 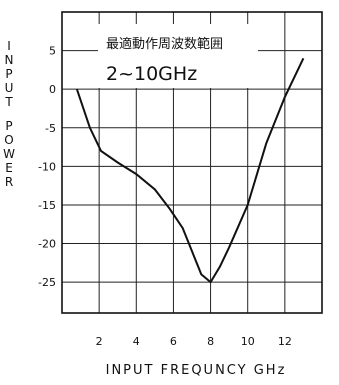 What do you see at coordinates (47, 282) in the screenshot?
I see `y-tick-label: -25` at bounding box center [47, 282].